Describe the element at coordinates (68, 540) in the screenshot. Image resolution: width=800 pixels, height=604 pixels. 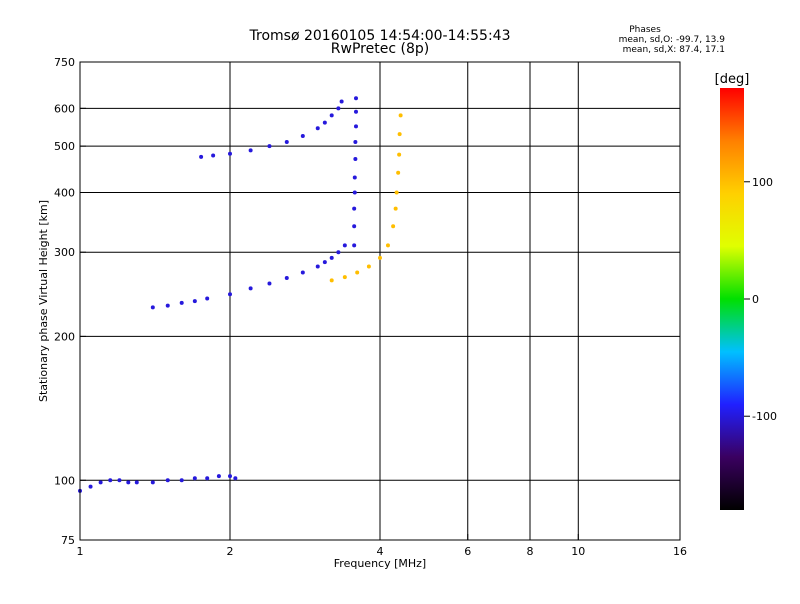
I see `y-tick-label: 75` at that location.